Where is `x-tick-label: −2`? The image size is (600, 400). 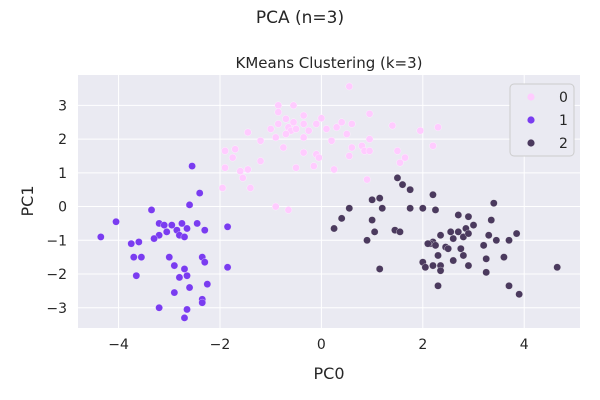
x-tick-label: −2 is located at coordinates (220, 345).